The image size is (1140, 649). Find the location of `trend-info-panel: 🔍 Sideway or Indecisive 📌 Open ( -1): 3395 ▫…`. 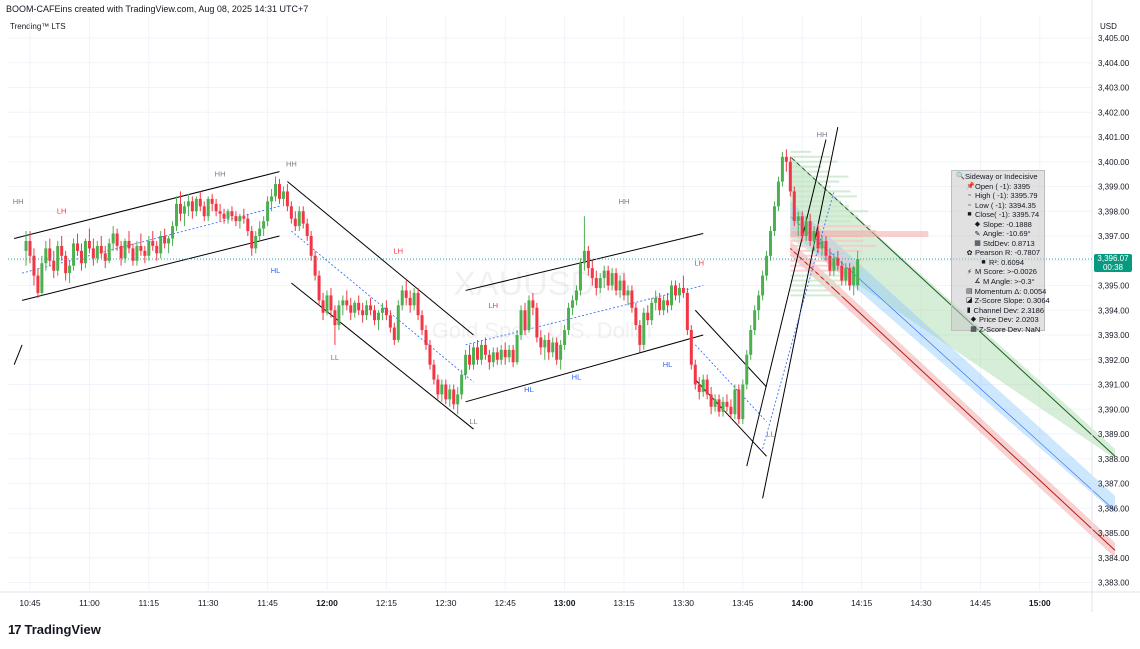

trend-info-panel: 🔍 Sideway or Indecisive 📌 Open ( -1): 3395 ▫… is located at coordinates (1000, 252).